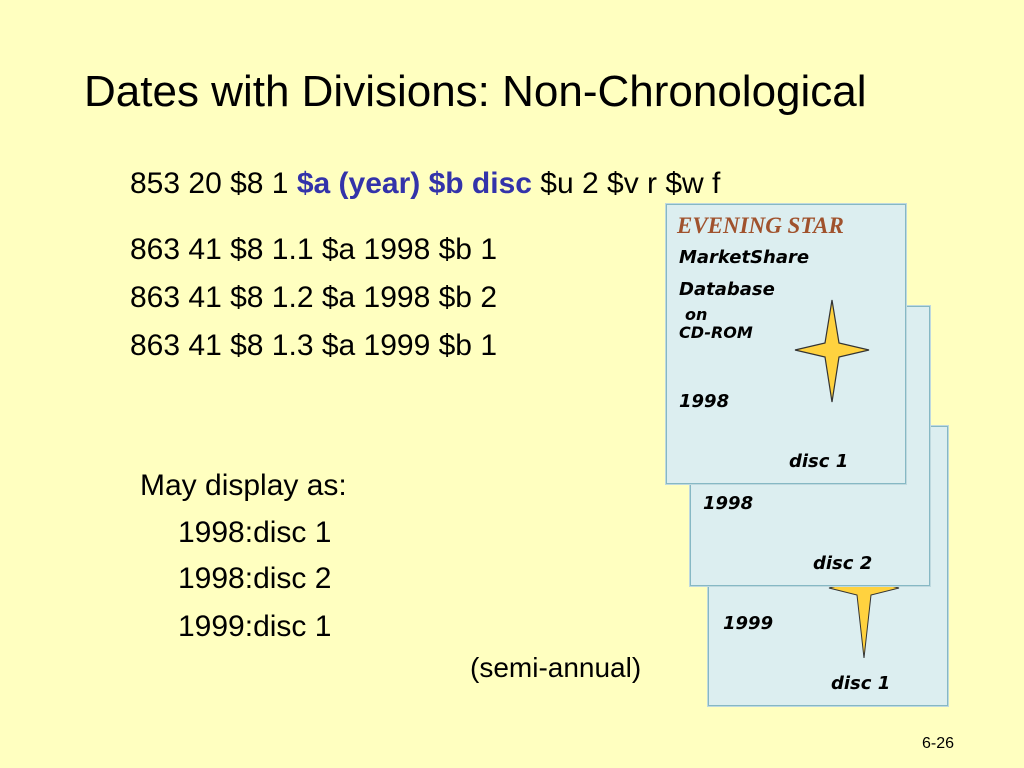 The image size is (1024, 768). I want to click on page-number: 6-26, so click(938, 743).